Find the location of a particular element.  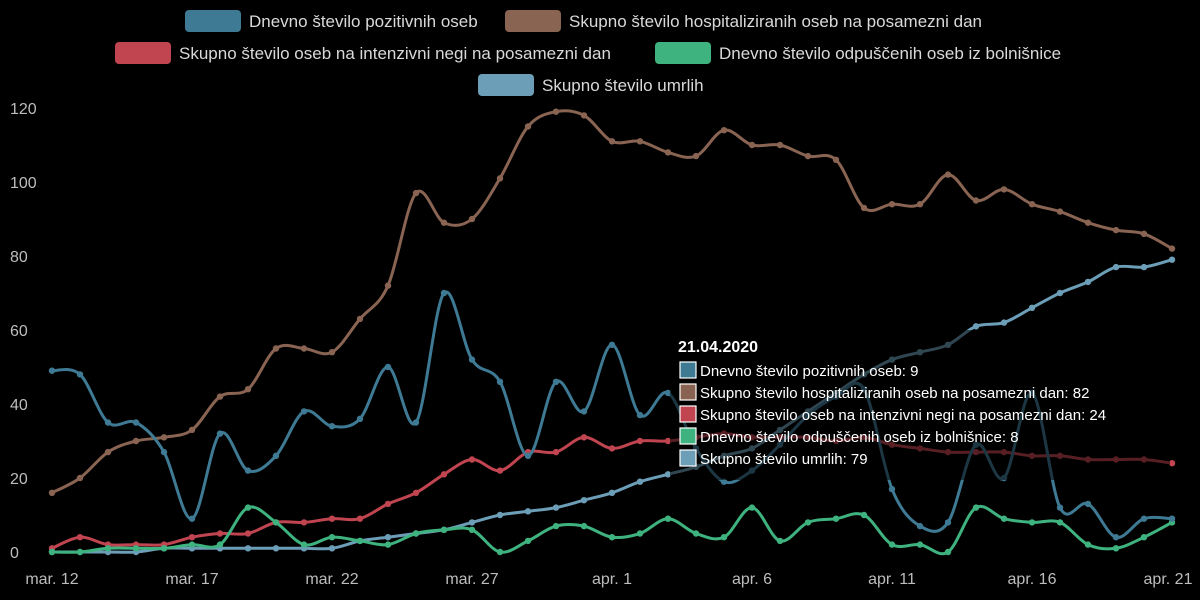

legend-item-1: Dnevno število pozitivnih oseb is located at coordinates (331, 21).